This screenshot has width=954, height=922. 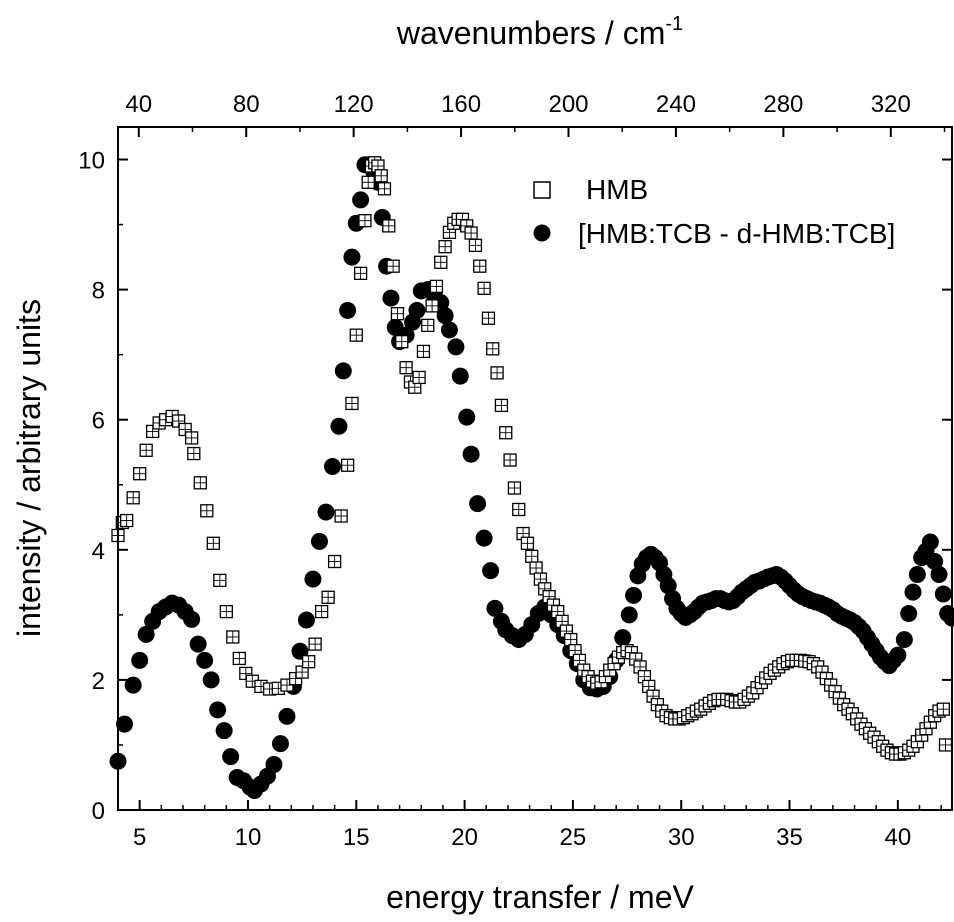 What do you see at coordinates (535, 114) in the screenshot?
I see `top-x-axis: 40 80 120 160 200 240 280 320` at bounding box center [535, 114].